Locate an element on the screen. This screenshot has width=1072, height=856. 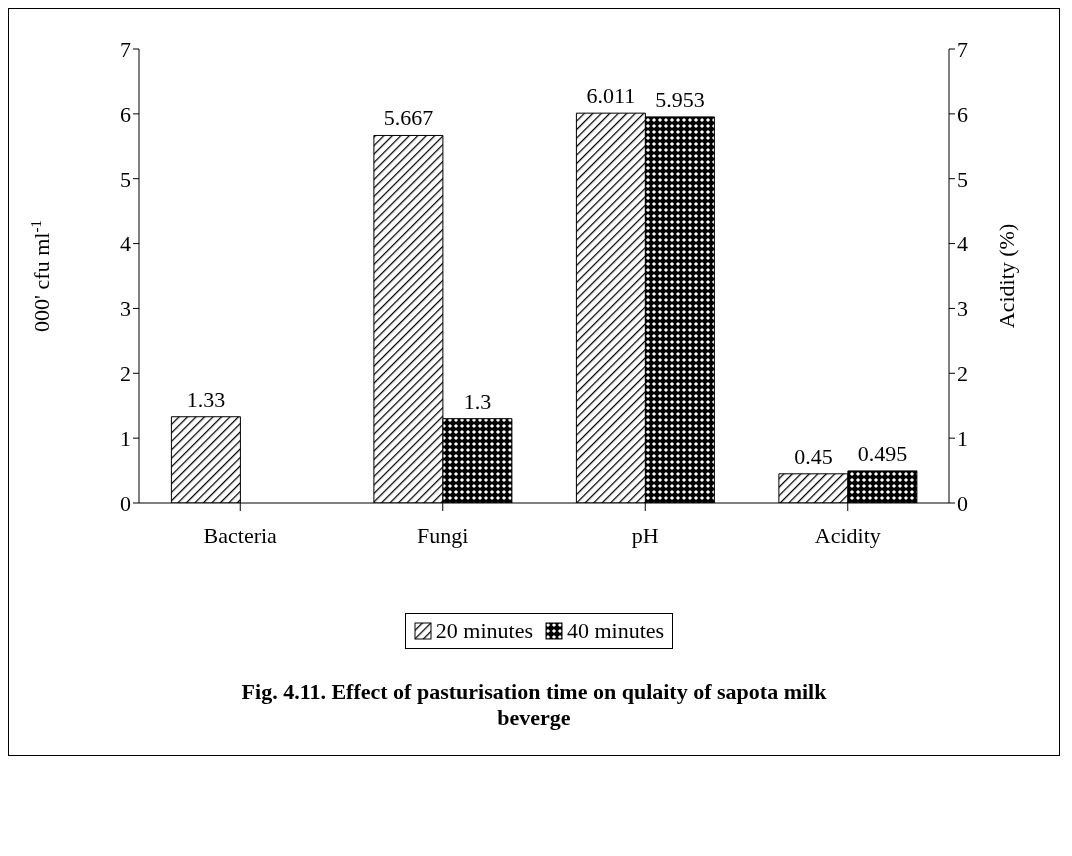
y-tick-label: 5 is located at coordinates (125, 179).